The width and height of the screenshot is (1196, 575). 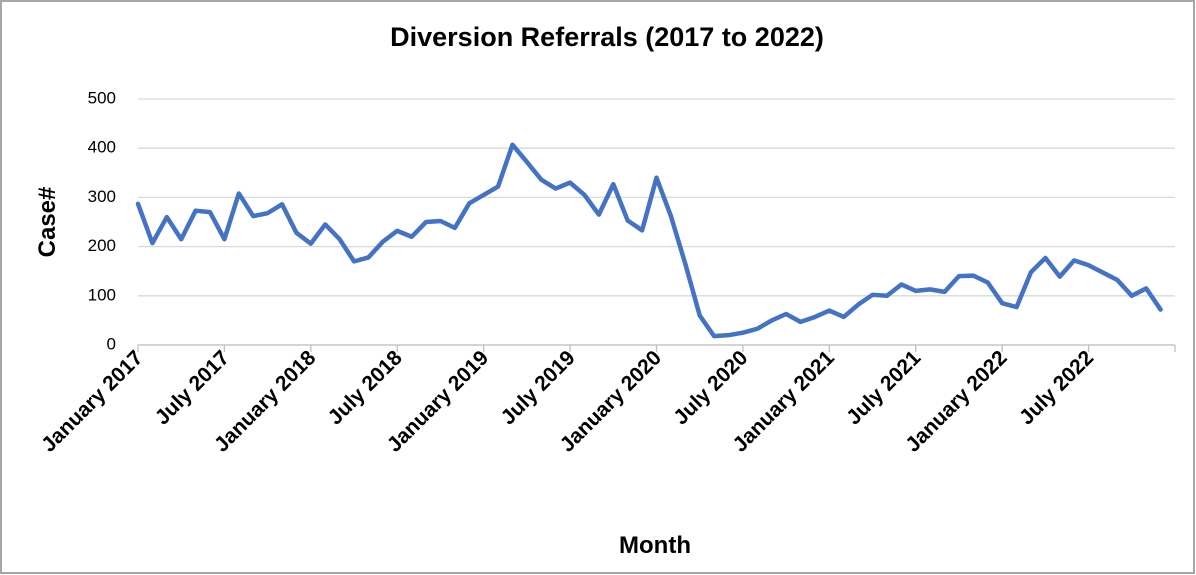 I want to click on y-tick-label: 500, so click(x=102, y=97).